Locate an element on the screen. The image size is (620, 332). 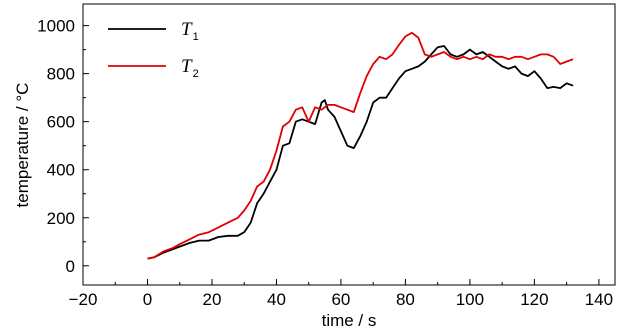
x-tick-label: 120 is located at coordinates (534, 299).